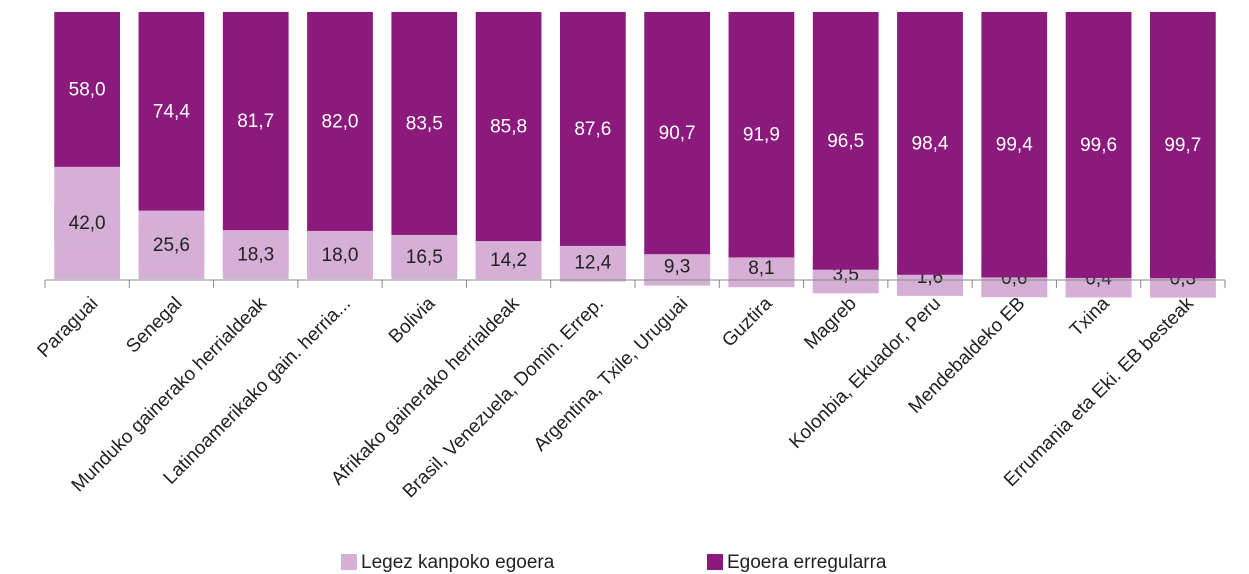 This screenshot has height=574, width=1249. I want to click on data-label: 9,3, so click(677, 267).